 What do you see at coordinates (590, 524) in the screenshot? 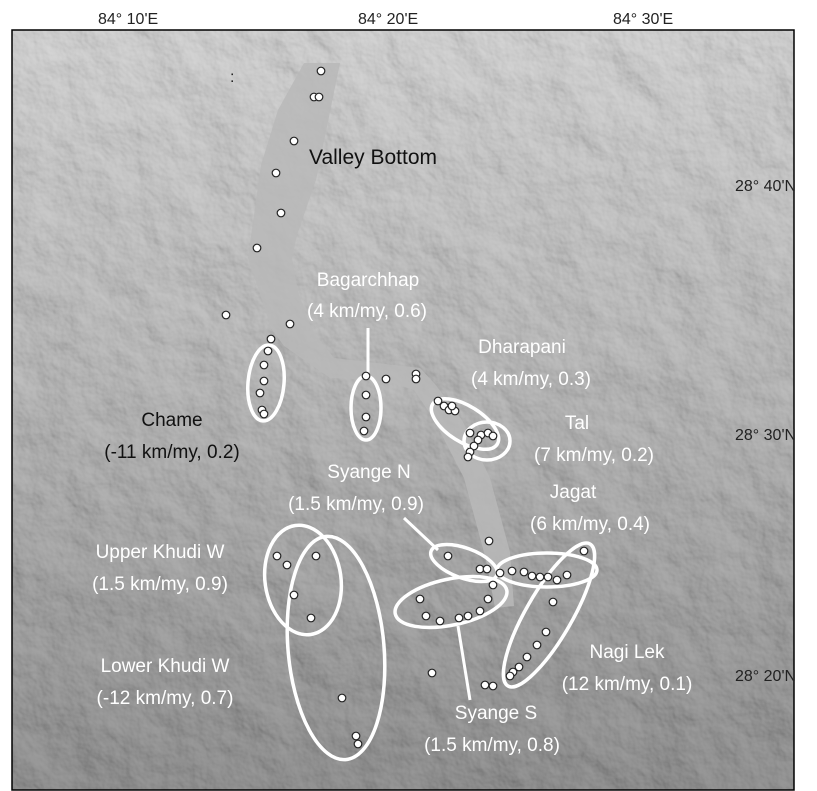
I see `jagat-stats: (6 km/my, 0.4)` at bounding box center [590, 524].